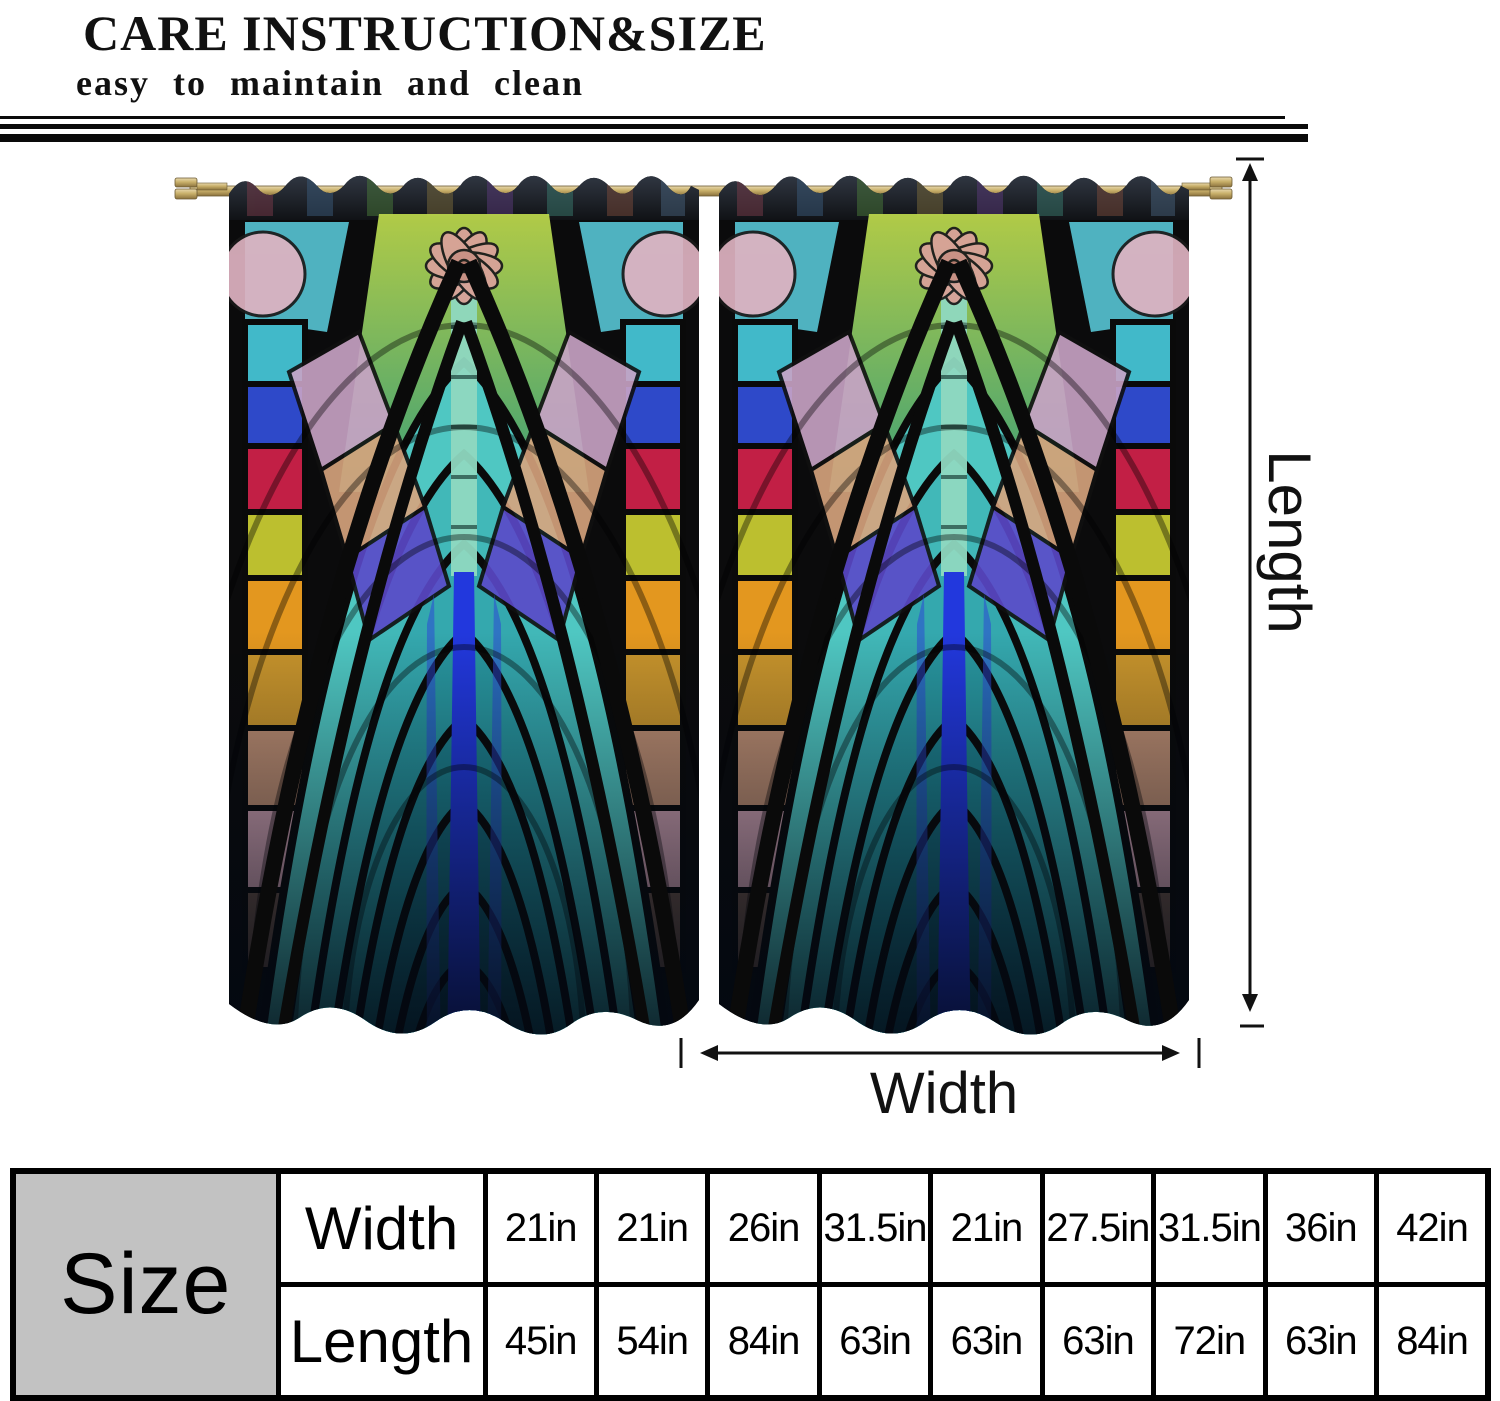 Image resolution: width=1500 pixels, height=1401 pixels. What do you see at coordinates (944, 1093) in the screenshot?
I see `width-dimension-label: Width` at bounding box center [944, 1093].